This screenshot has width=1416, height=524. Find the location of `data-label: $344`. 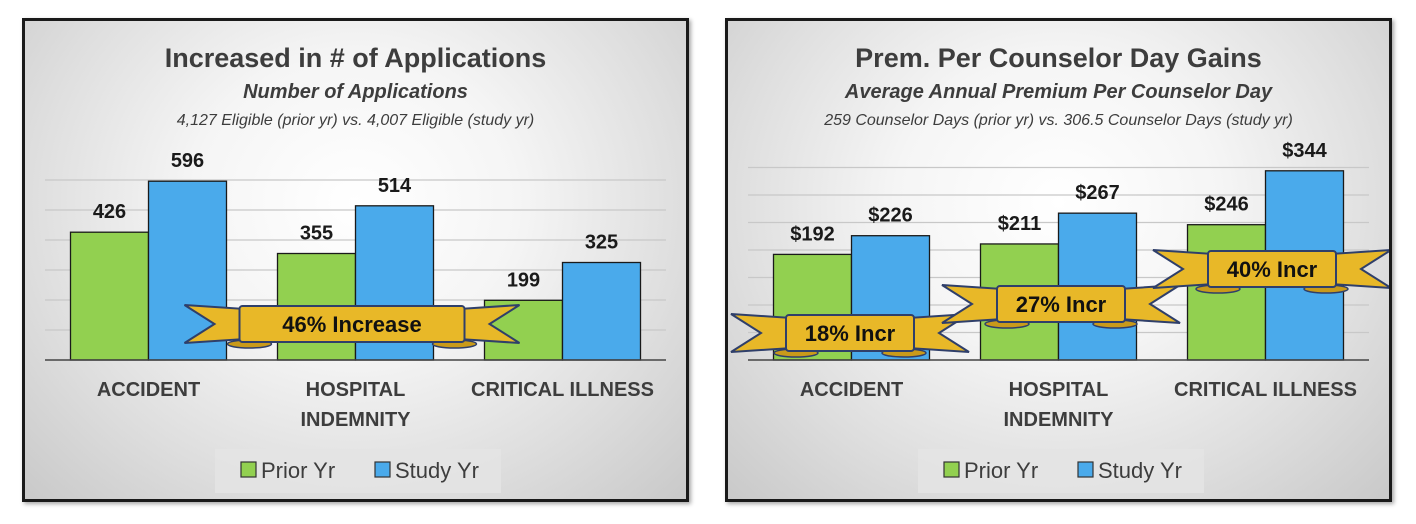

data-label: $344 is located at coordinates (1304, 151).